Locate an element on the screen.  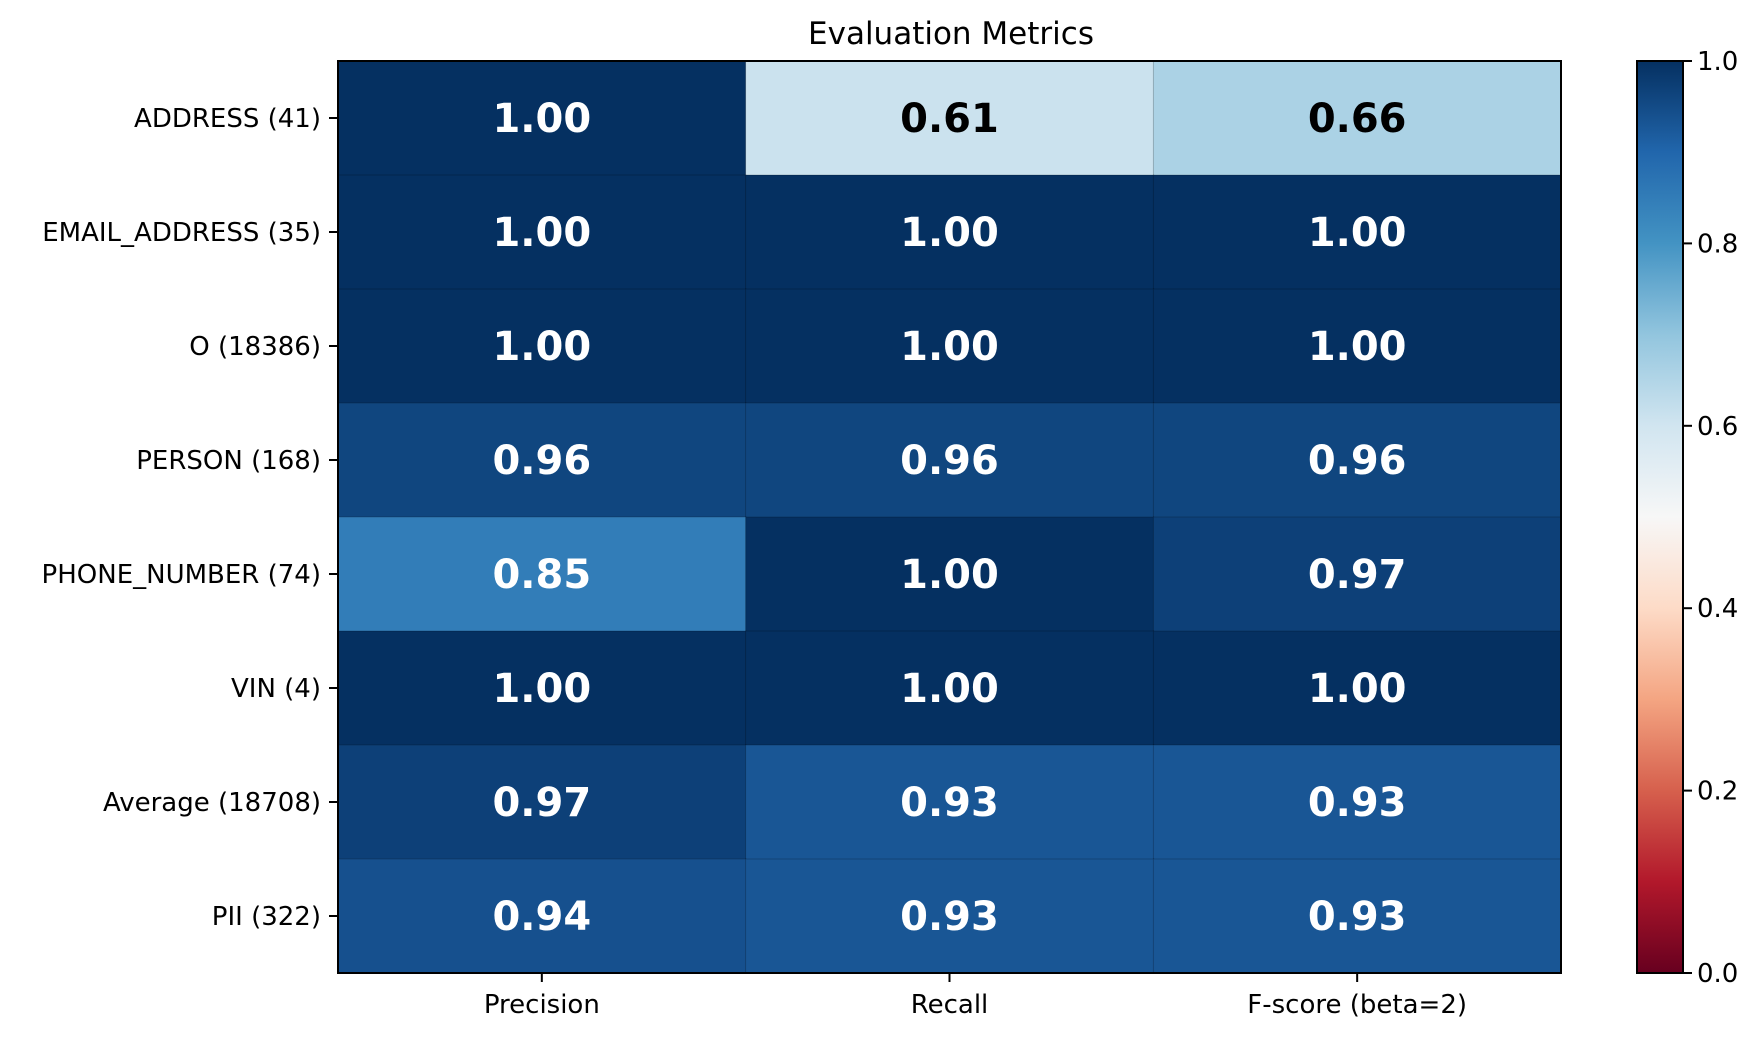
x-tick-label: Recall is located at coordinates (950, 1005).